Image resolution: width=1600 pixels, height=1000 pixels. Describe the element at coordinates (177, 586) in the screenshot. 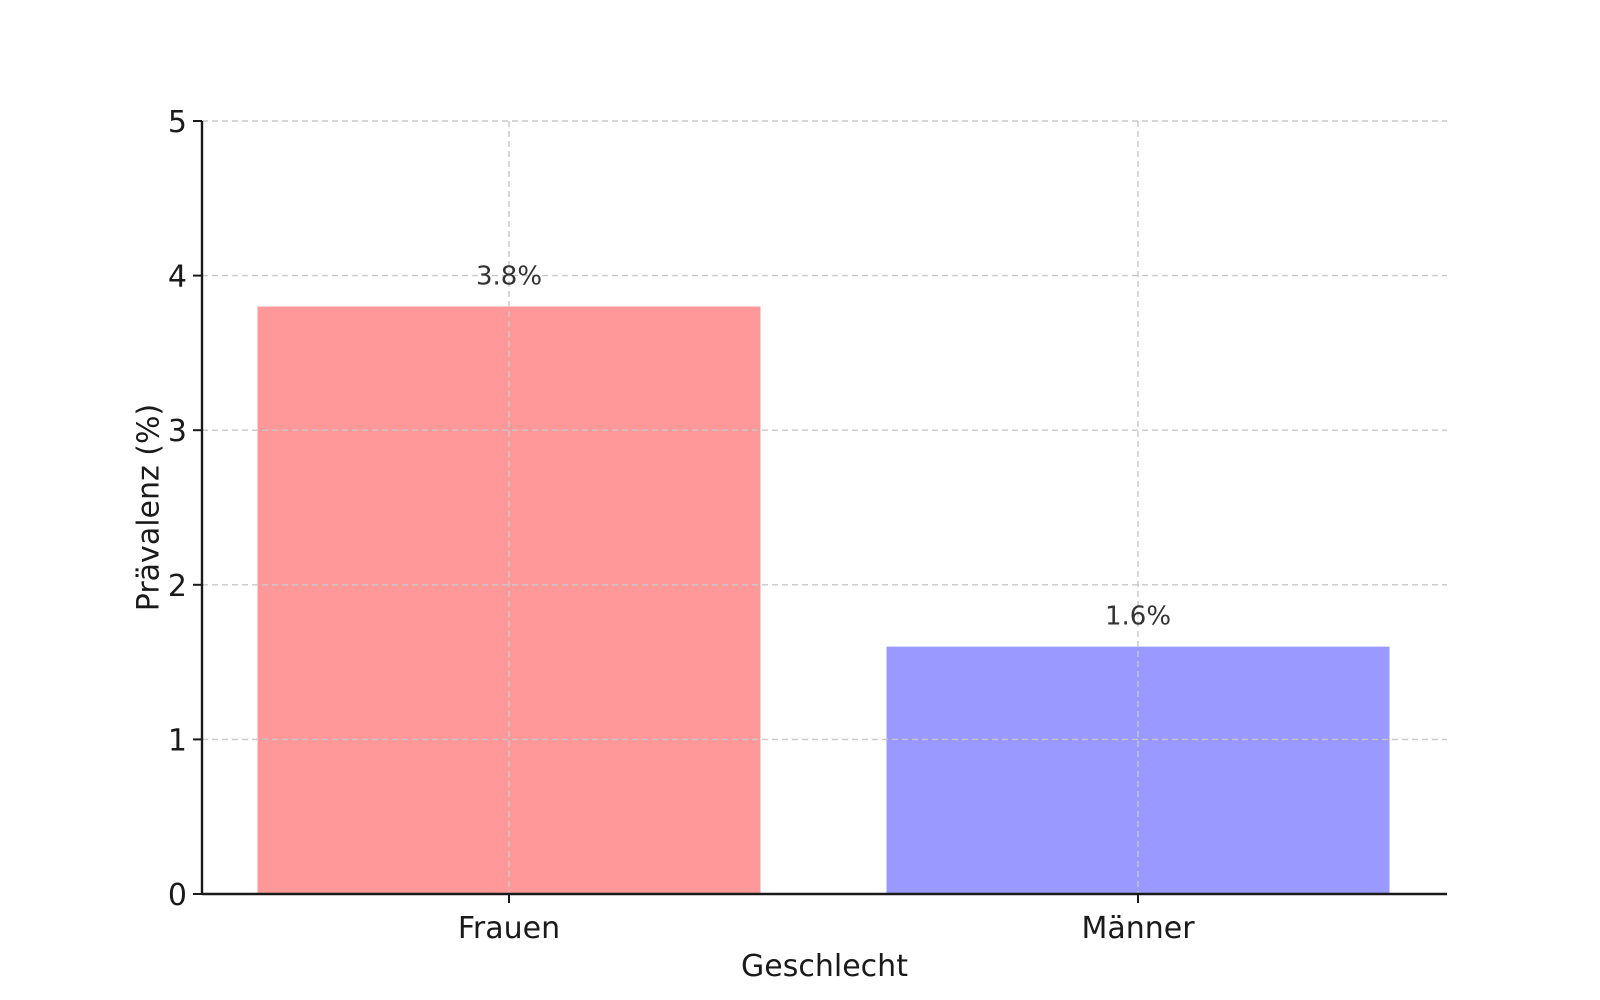

I see `y-tick-label: 2` at that location.